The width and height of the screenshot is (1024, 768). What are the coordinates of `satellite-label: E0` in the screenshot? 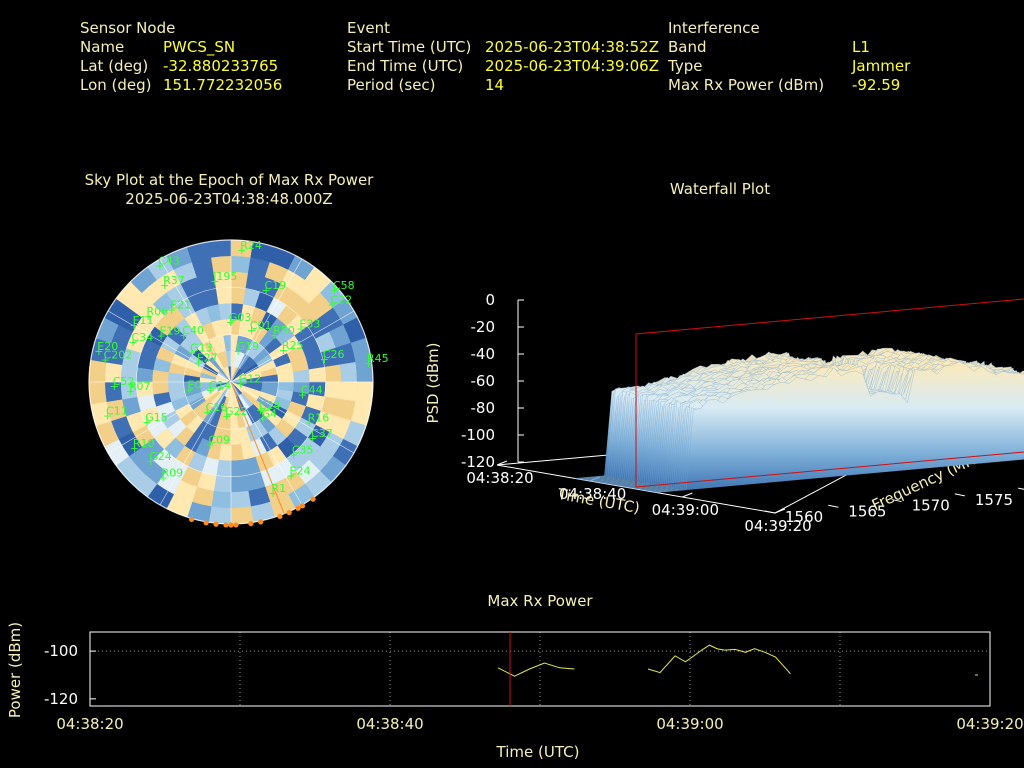 It's located at (194, 385).